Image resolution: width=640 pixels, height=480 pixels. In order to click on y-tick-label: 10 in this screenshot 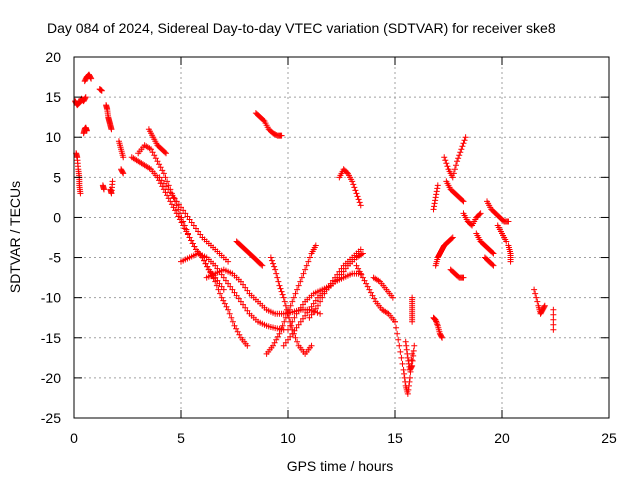, I will do `click(53, 137)`.